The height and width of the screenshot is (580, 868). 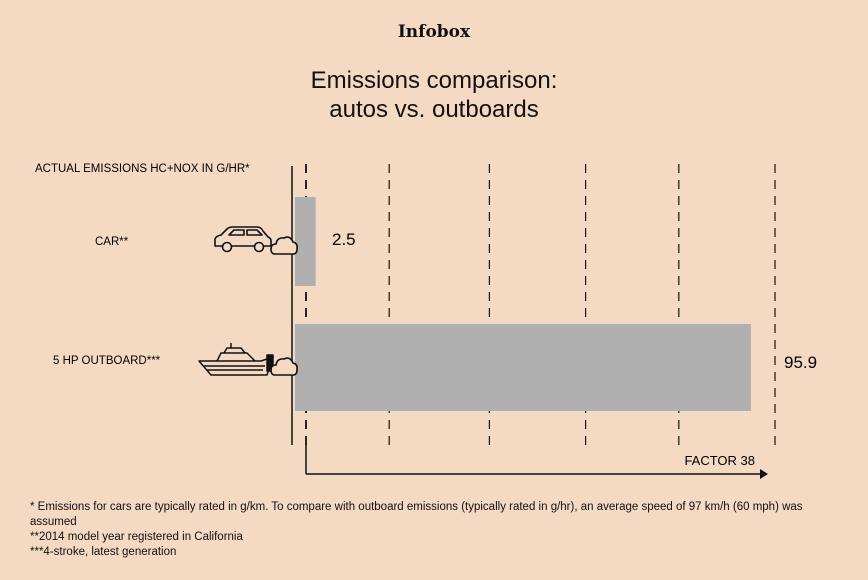 What do you see at coordinates (142, 169) in the screenshot?
I see `y-axis-label: ACTUAL EMISSIONS HC+NOX IN G/HR*` at bounding box center [142, 169].